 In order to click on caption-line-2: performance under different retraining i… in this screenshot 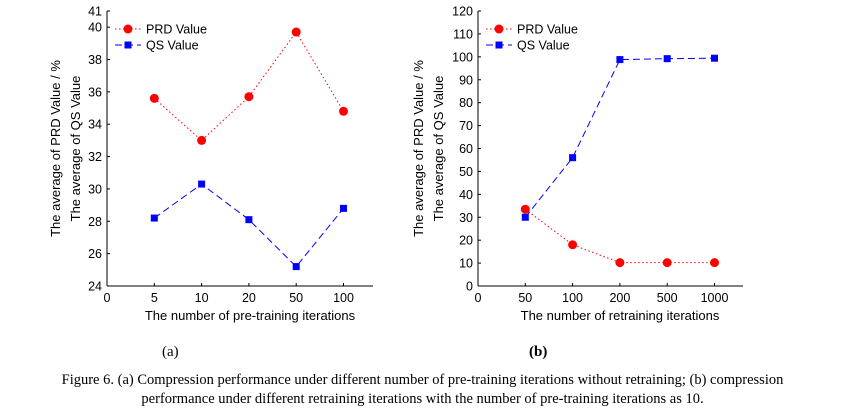, I will do `click(422, 399)`.